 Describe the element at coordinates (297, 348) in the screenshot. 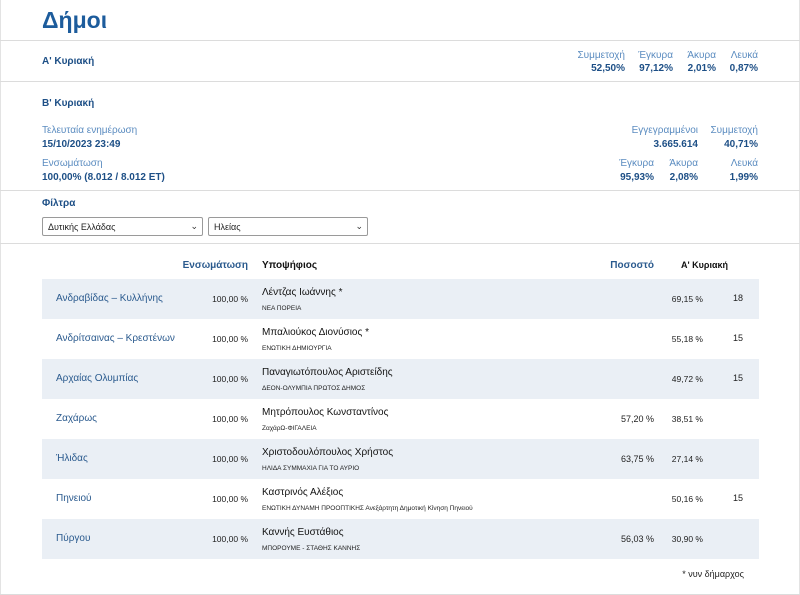

I see `party-name: ΕΝΩΤΙΚΗ ΔΗΜΙΟΥΡΓΙΑ` at that location.